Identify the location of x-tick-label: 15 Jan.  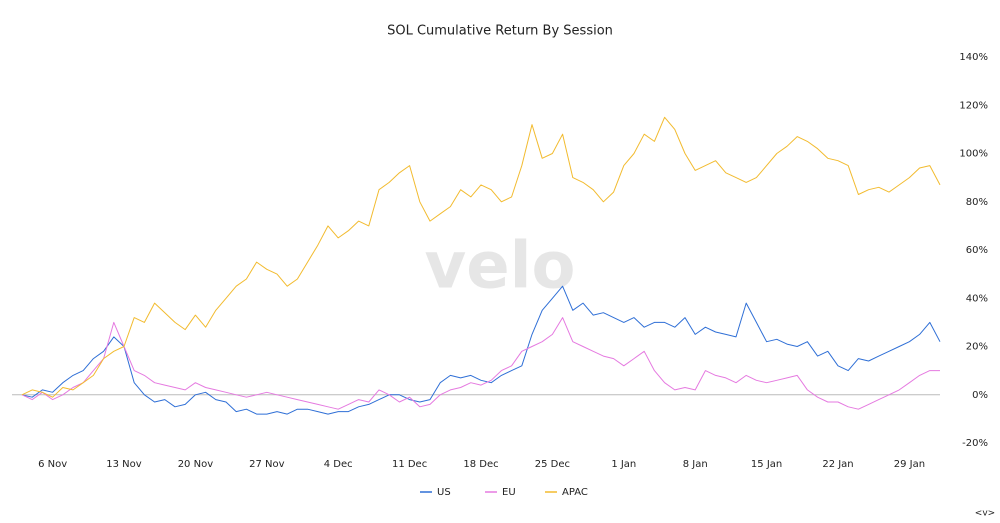
(766, 464).